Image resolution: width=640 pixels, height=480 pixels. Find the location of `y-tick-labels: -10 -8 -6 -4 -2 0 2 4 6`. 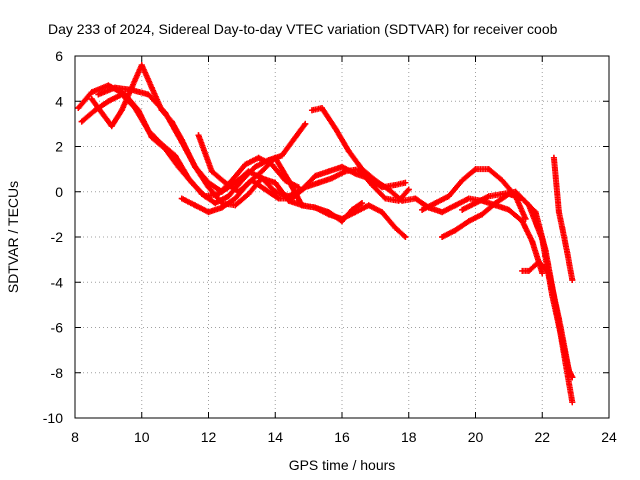

y-tick-labels: -10 -8 -6 -4 -2 0 2 4 6 is located at coordinates (53, 237).